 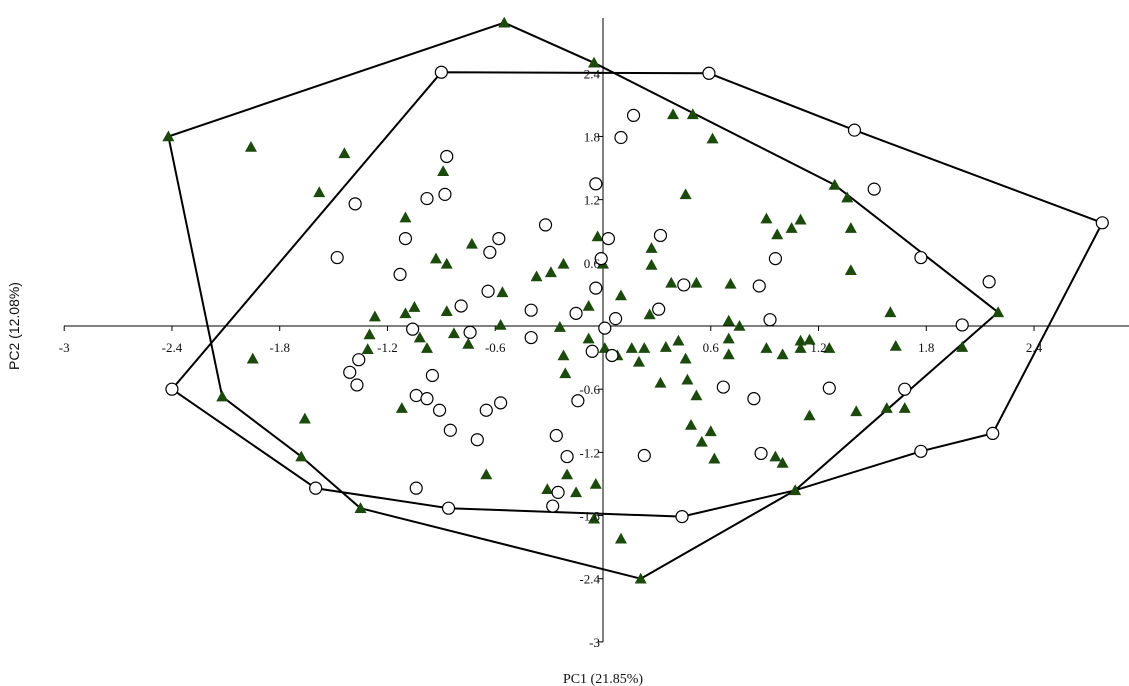 What do you see at coordinates (603, 679) in the screenshot?
I see `x-axis-title: PC1 (21.85%)` at bounding box center [603, 679].